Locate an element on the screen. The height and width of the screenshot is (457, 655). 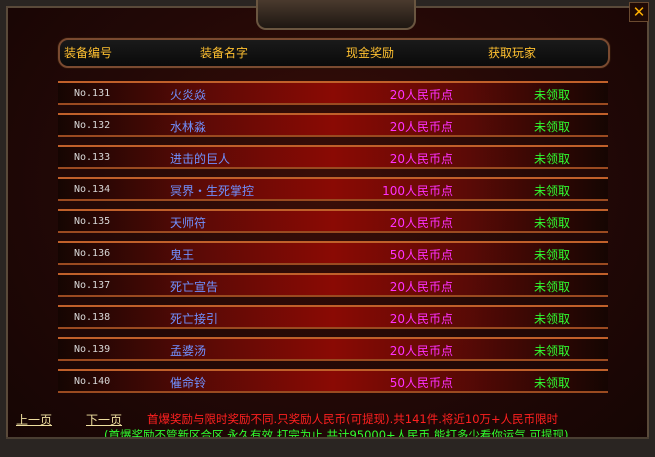
item-name: 冥界・生死掌控 is located at coordinates (212, 191).